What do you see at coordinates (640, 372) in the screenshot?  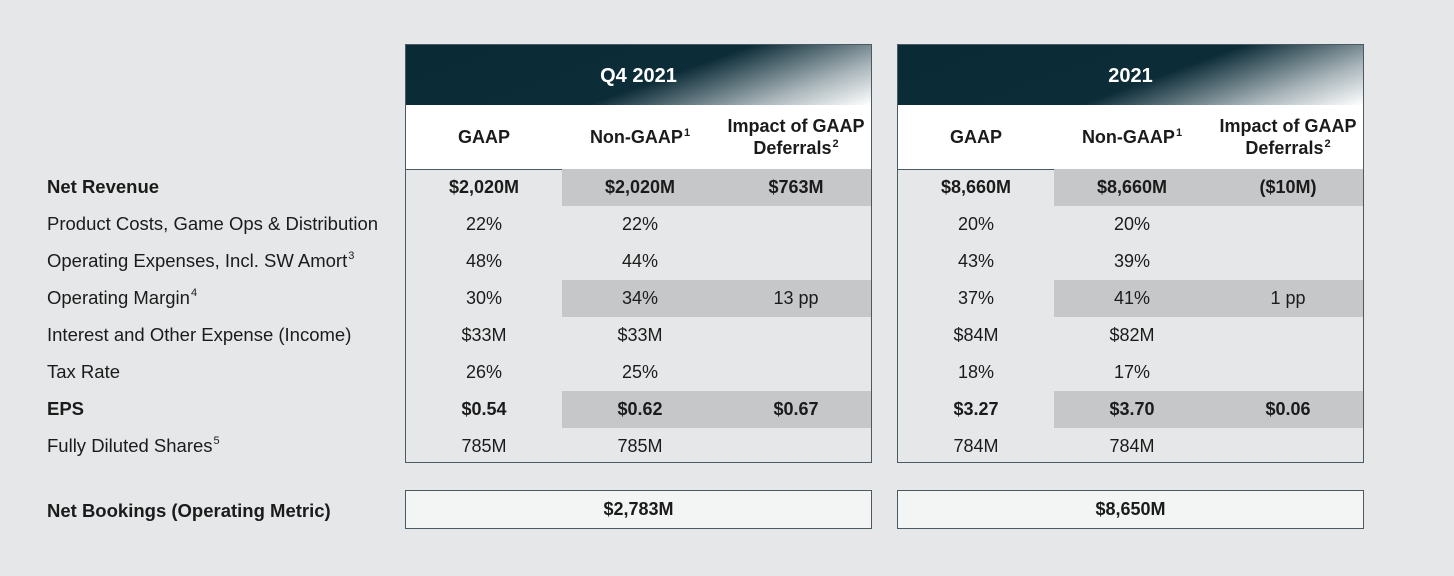 I see `table-cell: 25%` at bounding box center [640, 372].